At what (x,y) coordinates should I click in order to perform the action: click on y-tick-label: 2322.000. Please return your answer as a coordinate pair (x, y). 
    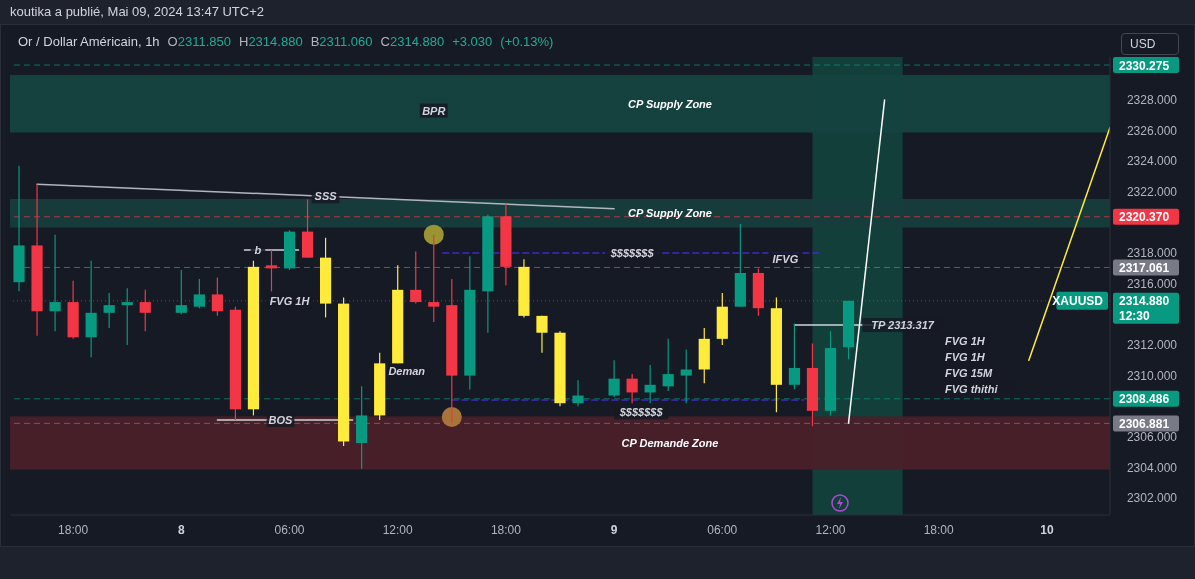
    Looking at the image, I should click on (1152, 191).